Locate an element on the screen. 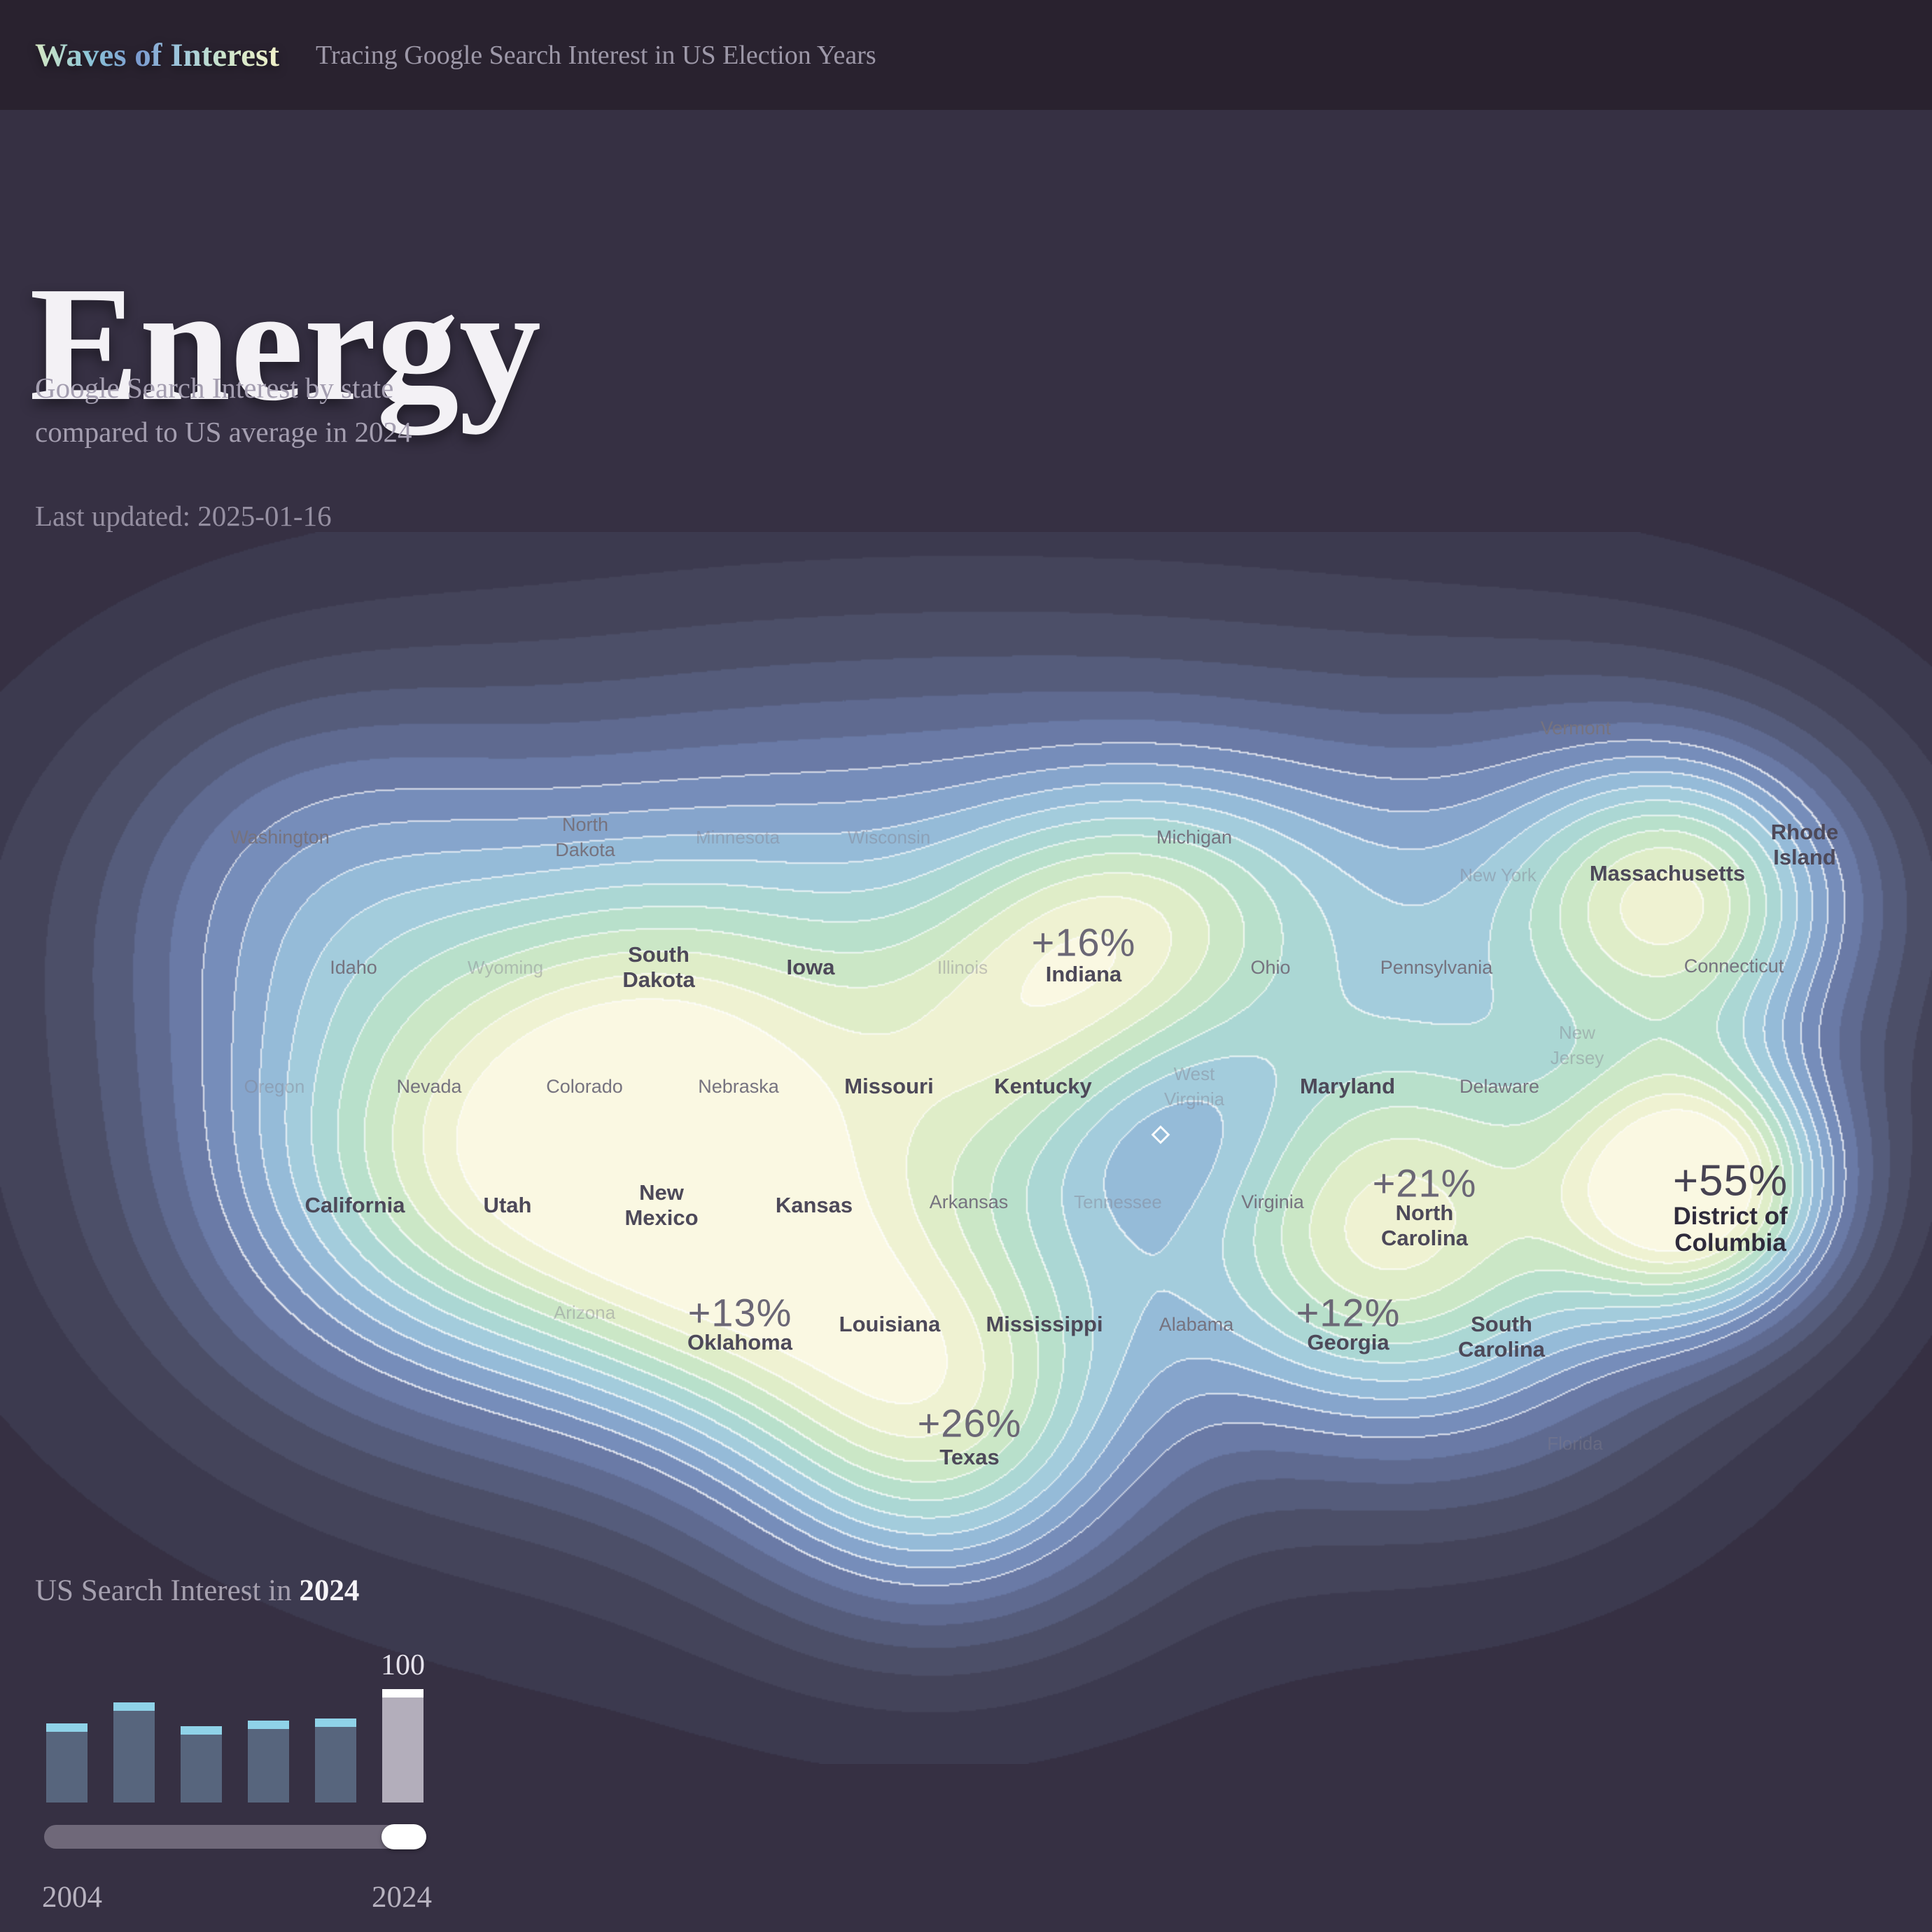 This screenshot has height=1932, width=1932. footer-chart-title: US Search Interest in 2024 is located at coordinates (197, 1591).